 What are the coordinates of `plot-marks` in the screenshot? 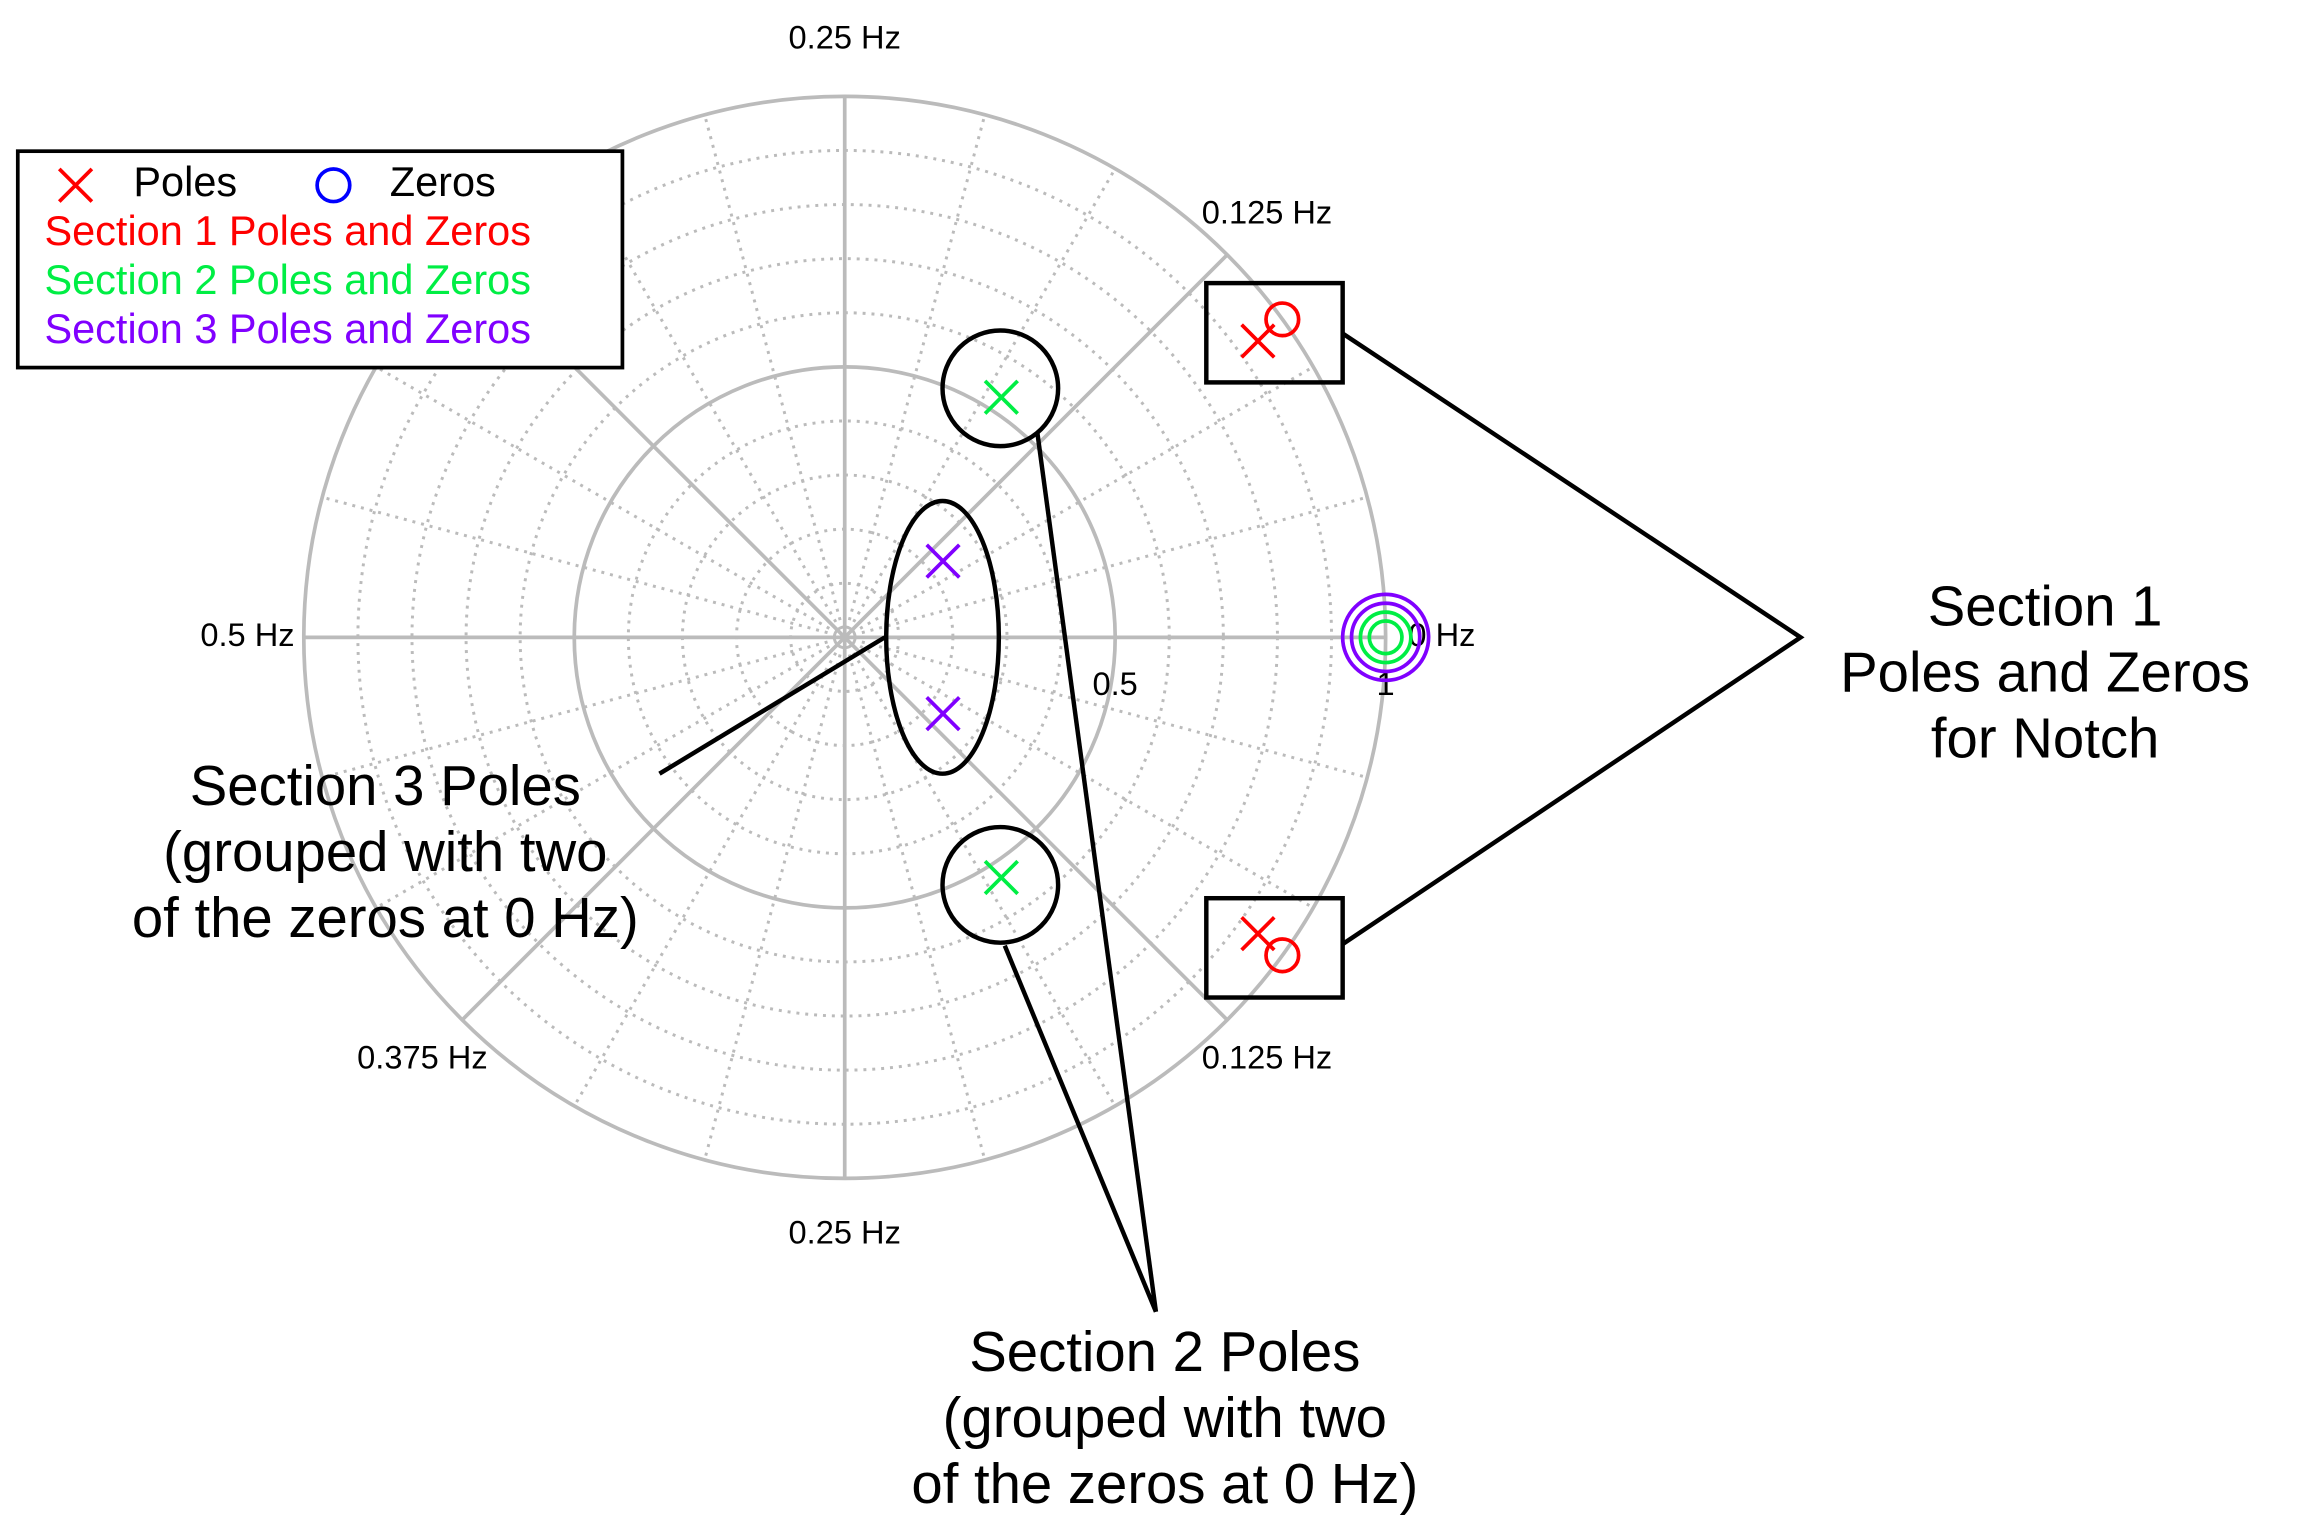 It's located at (1178, 637).